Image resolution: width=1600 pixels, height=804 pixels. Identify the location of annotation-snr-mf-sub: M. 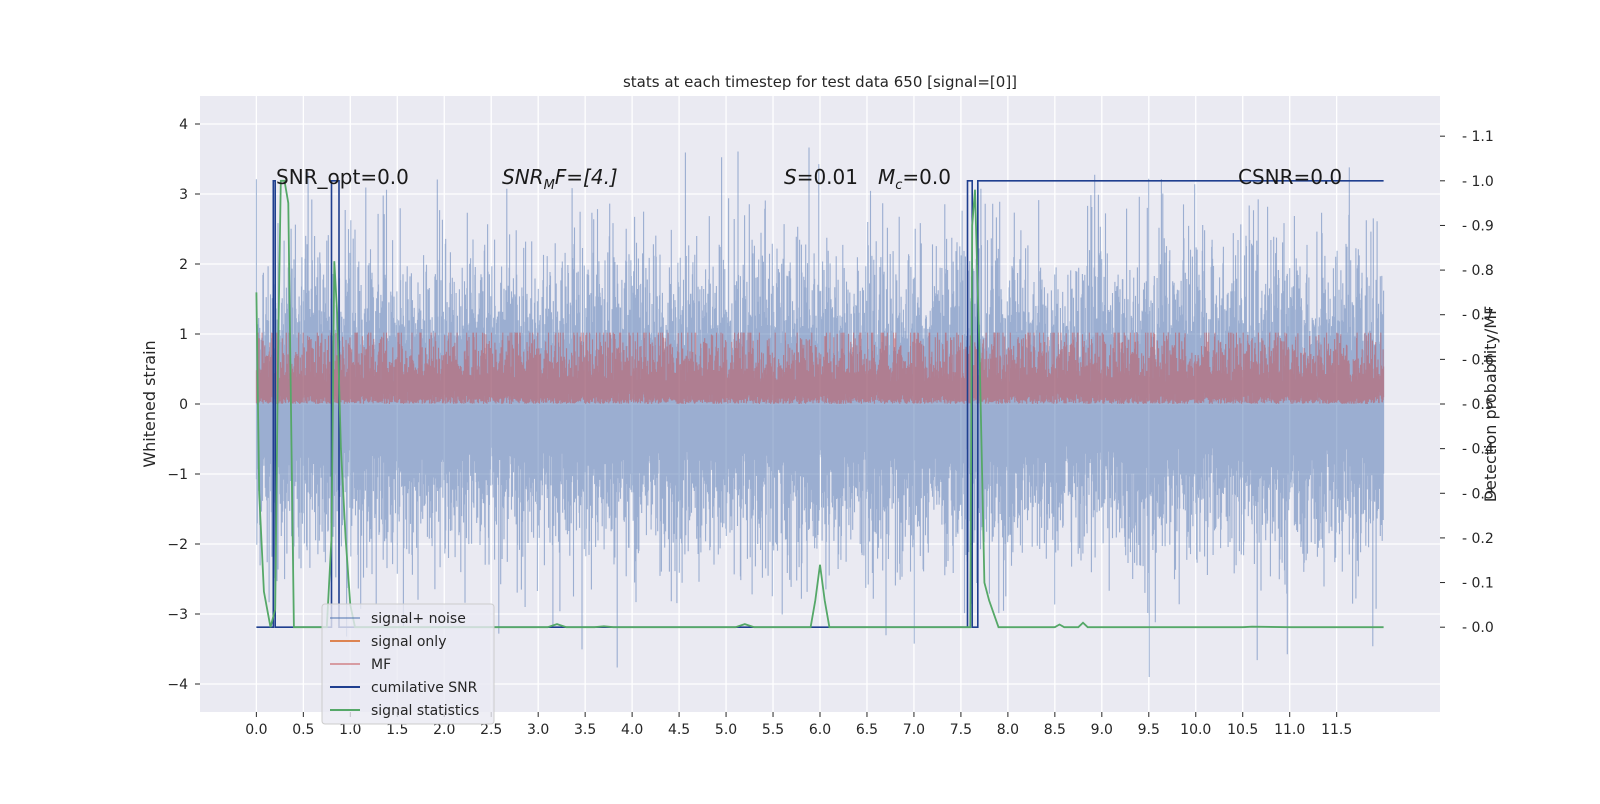
(549, 185).